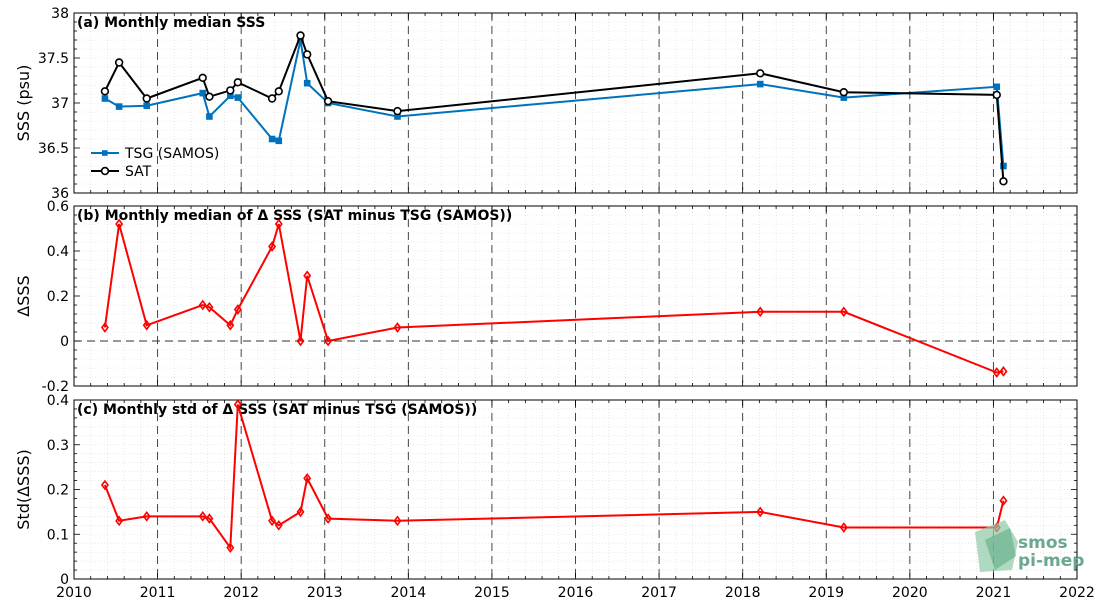 The image size is (1106, 608). Describe the element at coordinates (743, 593) in the screenshot. I see `x-tick-label: 2018` at that location.